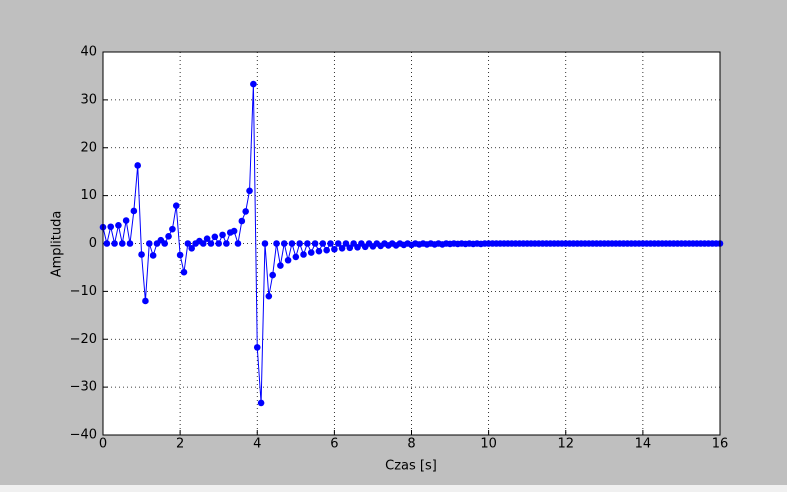 The width and height of the screenshot is (787, 492). I want to click on x-tick-label: 16, so click(720, 444).